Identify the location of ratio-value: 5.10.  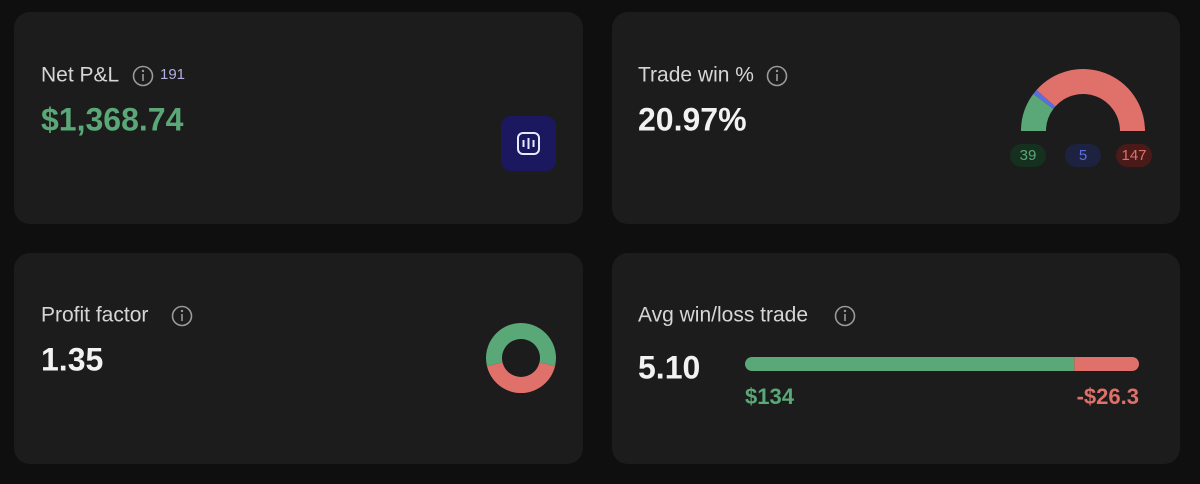
(669, 367).